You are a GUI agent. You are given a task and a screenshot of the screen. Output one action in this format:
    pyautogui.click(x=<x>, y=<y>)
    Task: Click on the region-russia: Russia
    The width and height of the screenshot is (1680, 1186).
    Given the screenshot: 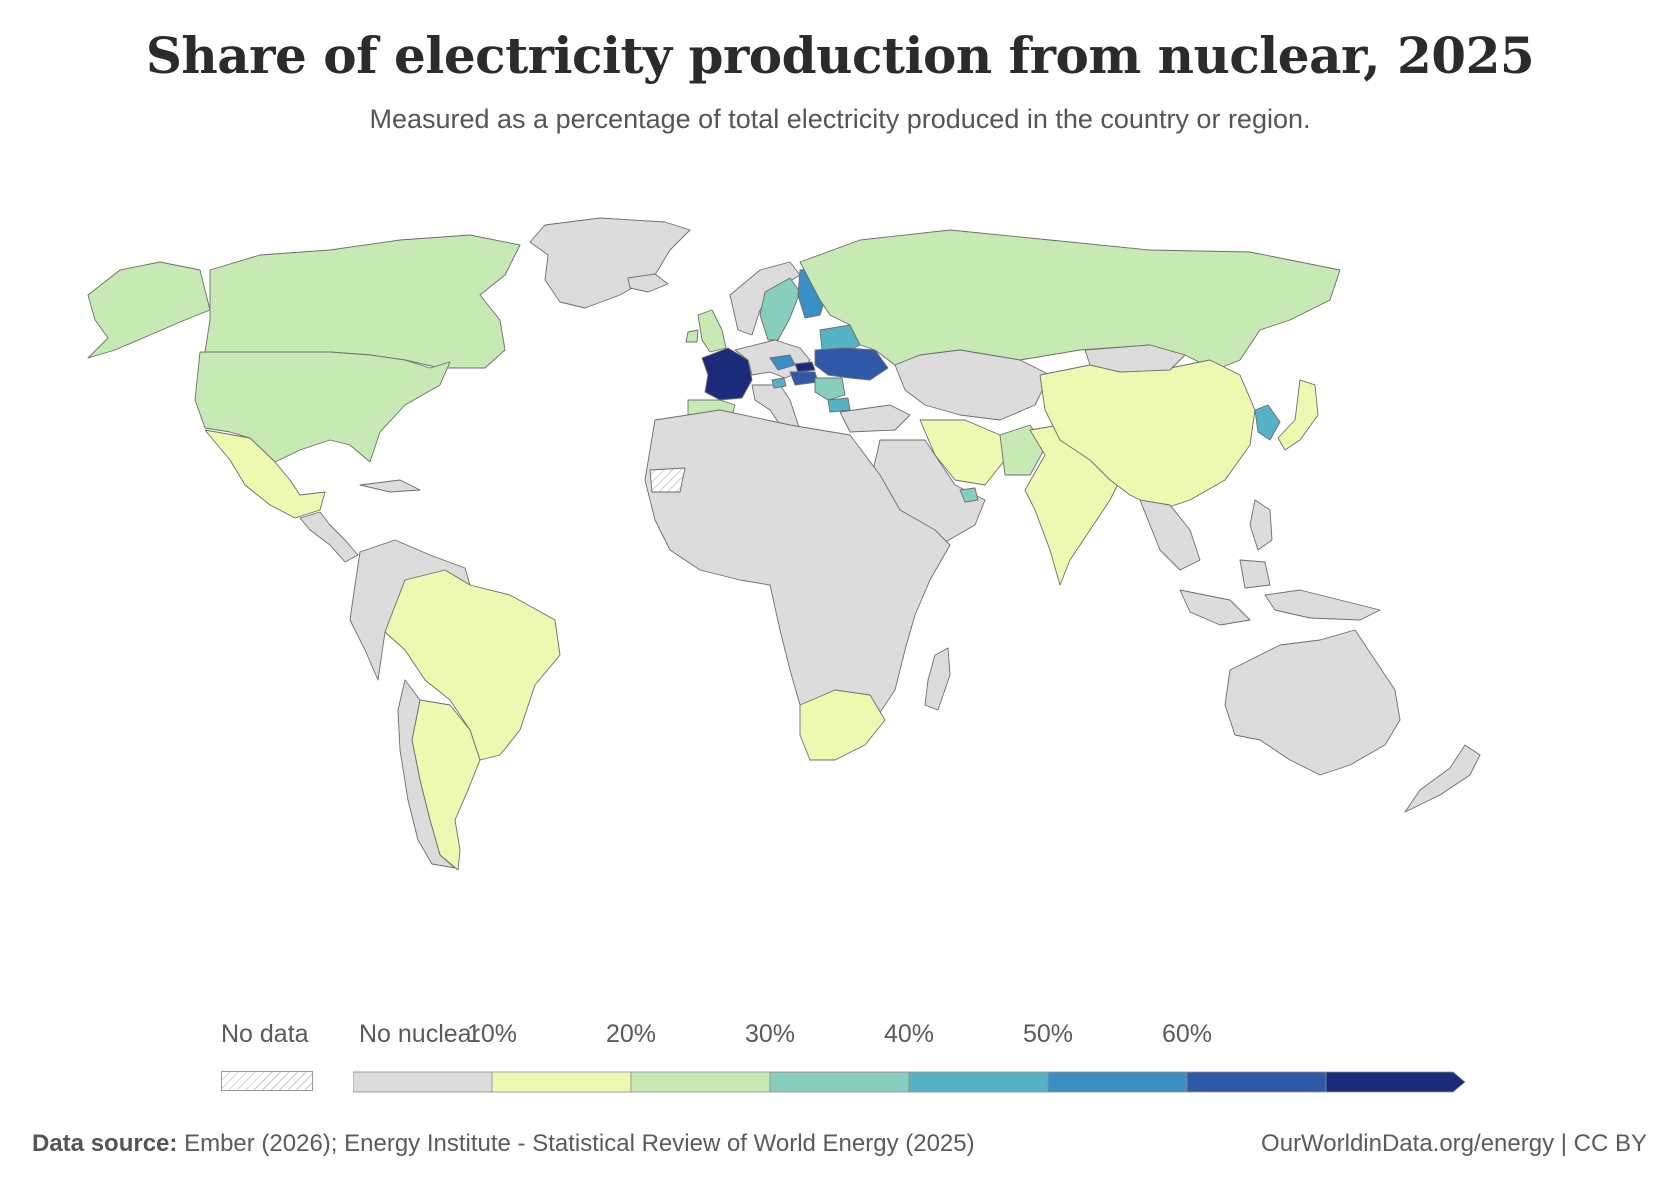 What is the action you would take?
    pyautogui.click(x=1070, y=300)
    